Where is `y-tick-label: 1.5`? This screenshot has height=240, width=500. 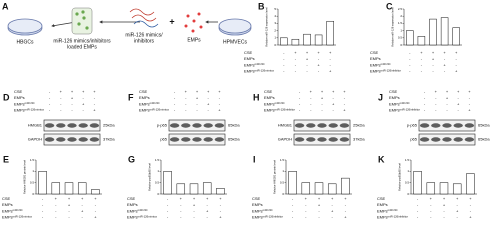
y-tick-label: 1.5 is located at coordinates (400, 23).